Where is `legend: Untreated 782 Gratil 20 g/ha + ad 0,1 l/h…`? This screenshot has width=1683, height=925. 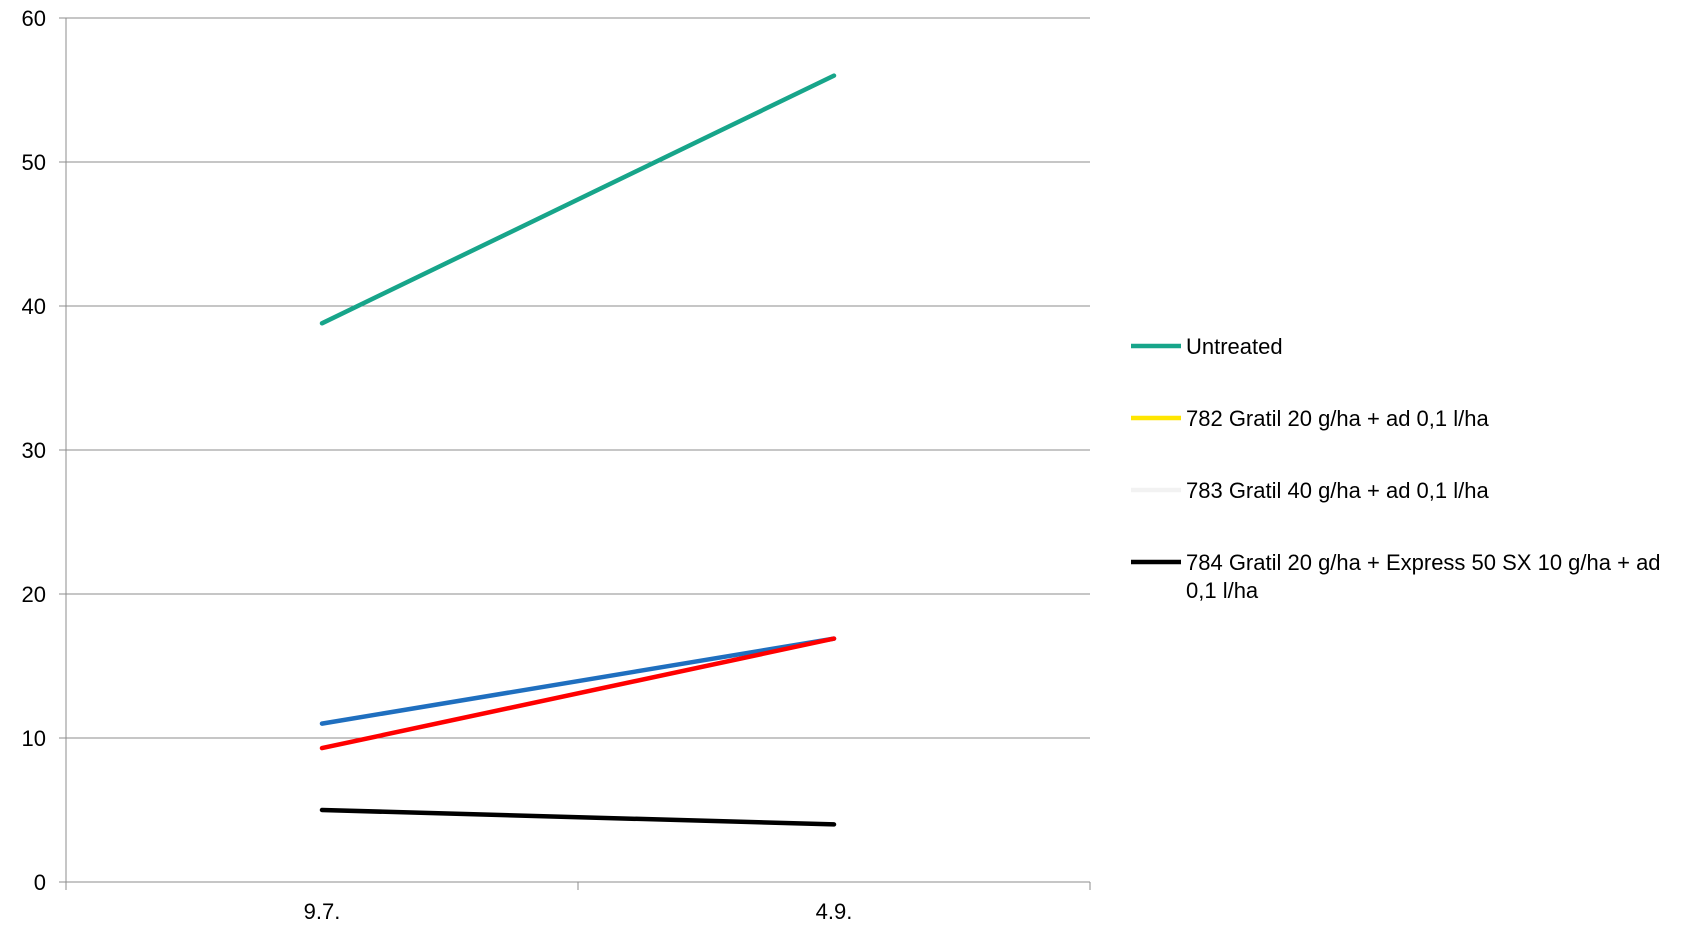
legend: Untreated 782 Gratil 20 g/ha + ad 0,1 l/h… is located at coordinates (1396, 468).